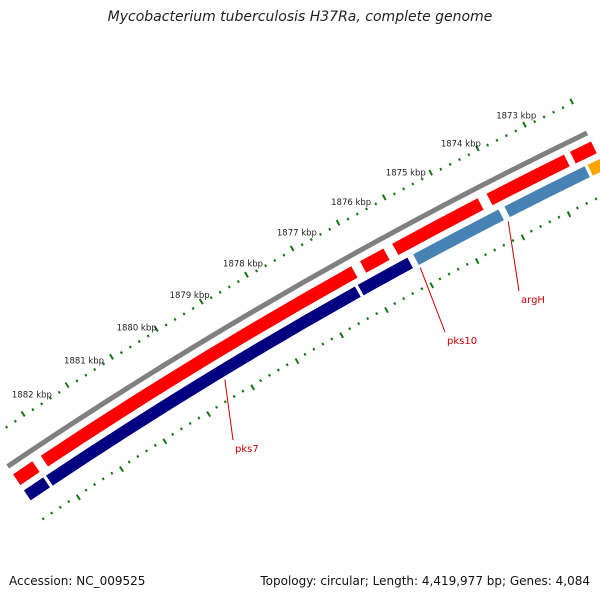 Image resolution: width=600 pixels, height=600 pixels. Describe the element at coordinates (533, 300) in the screenshot. I see `gene-label: argH` at that location.